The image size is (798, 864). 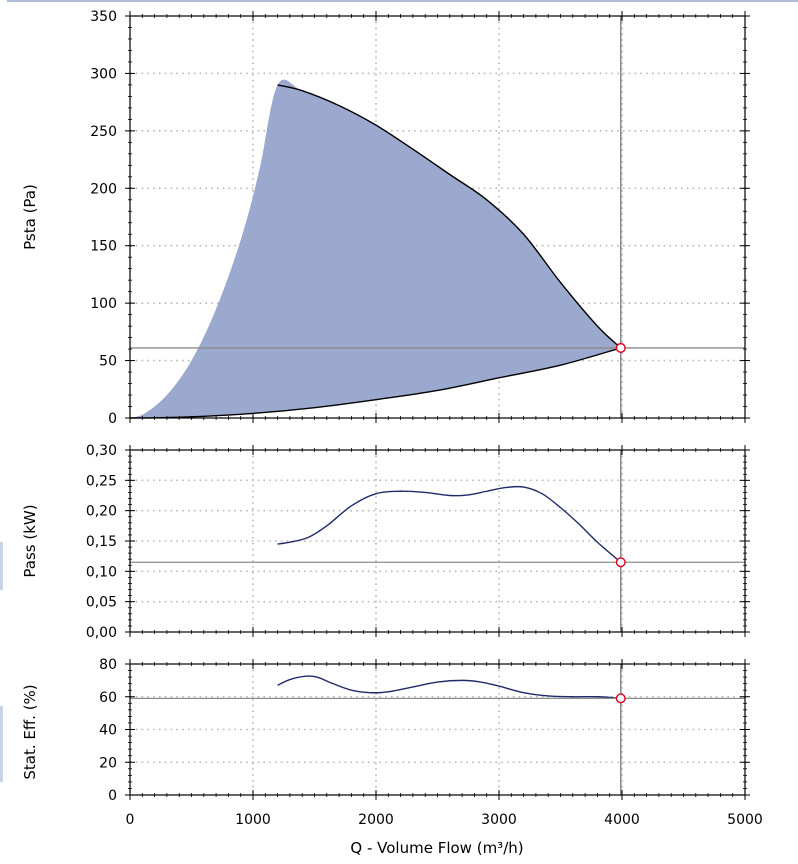 What do you see at coordinates (108, 763) in the screenshot?
I see `efficiency-y-tick-label: 20` at bounding box center [108, 763].